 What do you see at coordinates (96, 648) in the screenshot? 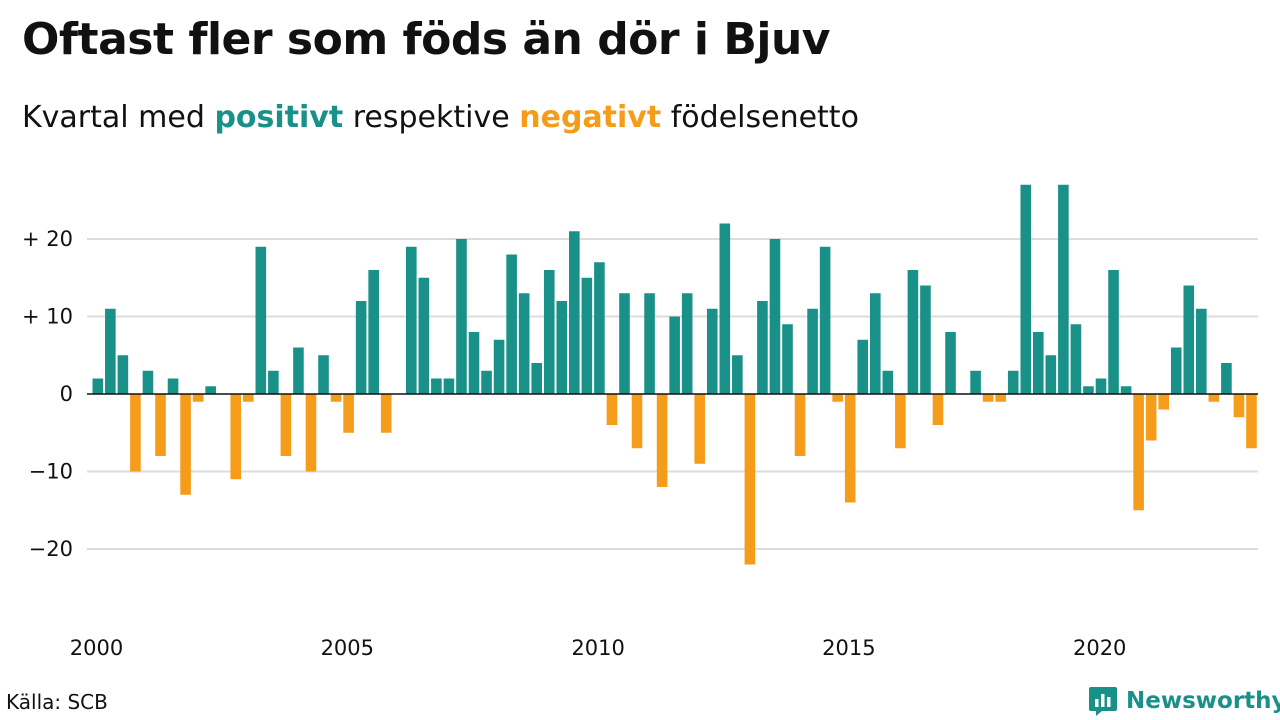
I see `x-tick-label: 2000` at bounding box center [96, 648].